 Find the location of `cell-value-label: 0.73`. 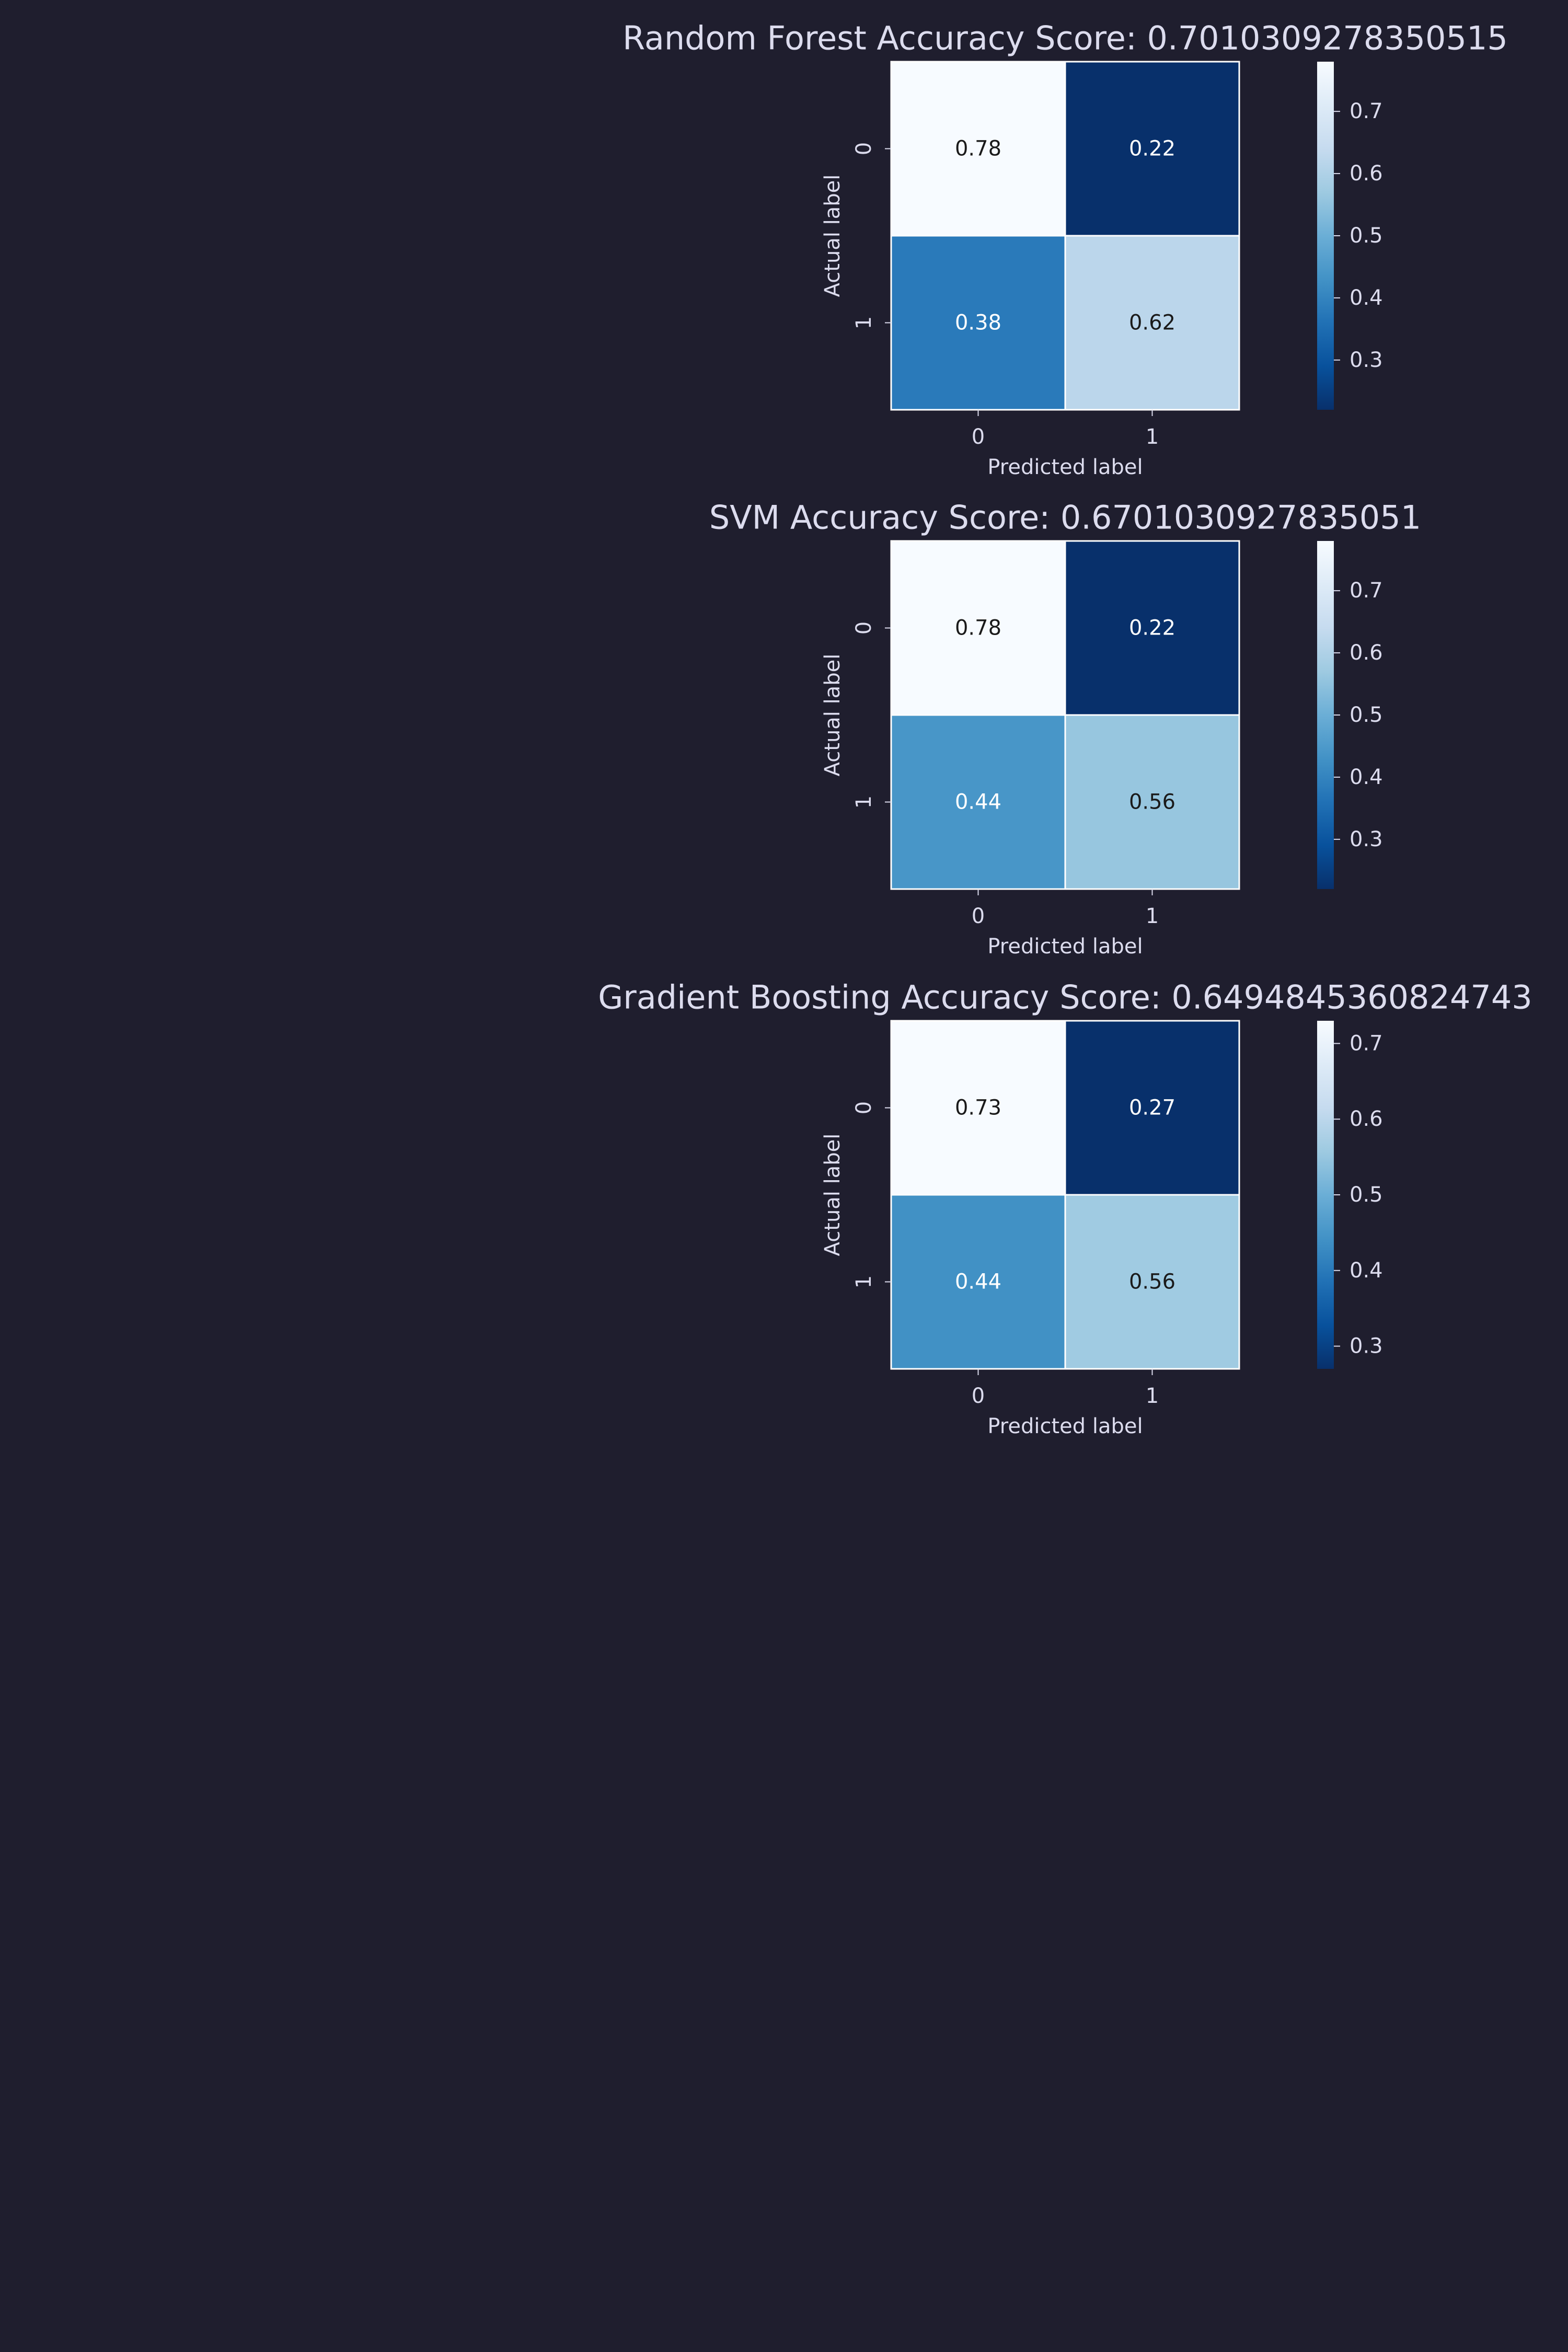

cell-value-label: 0.73 is located at coordinates (978, 1108).